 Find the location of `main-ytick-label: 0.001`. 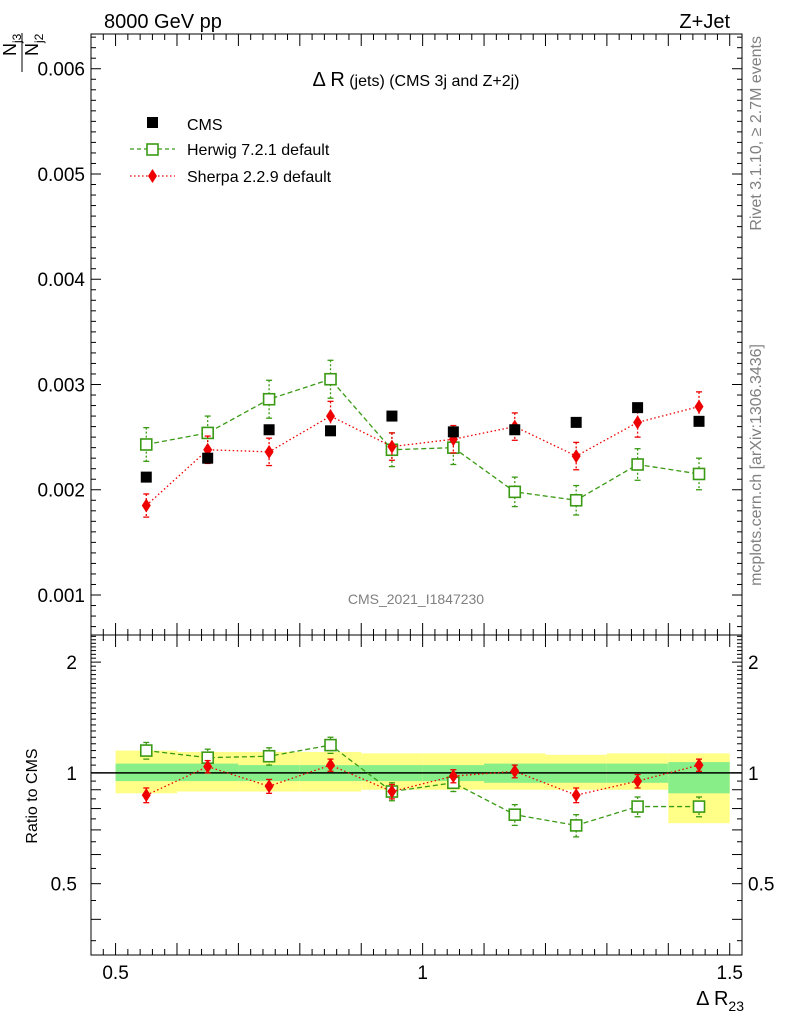

main-ytick-label: 0.001 is located at coordinates (61, 596).